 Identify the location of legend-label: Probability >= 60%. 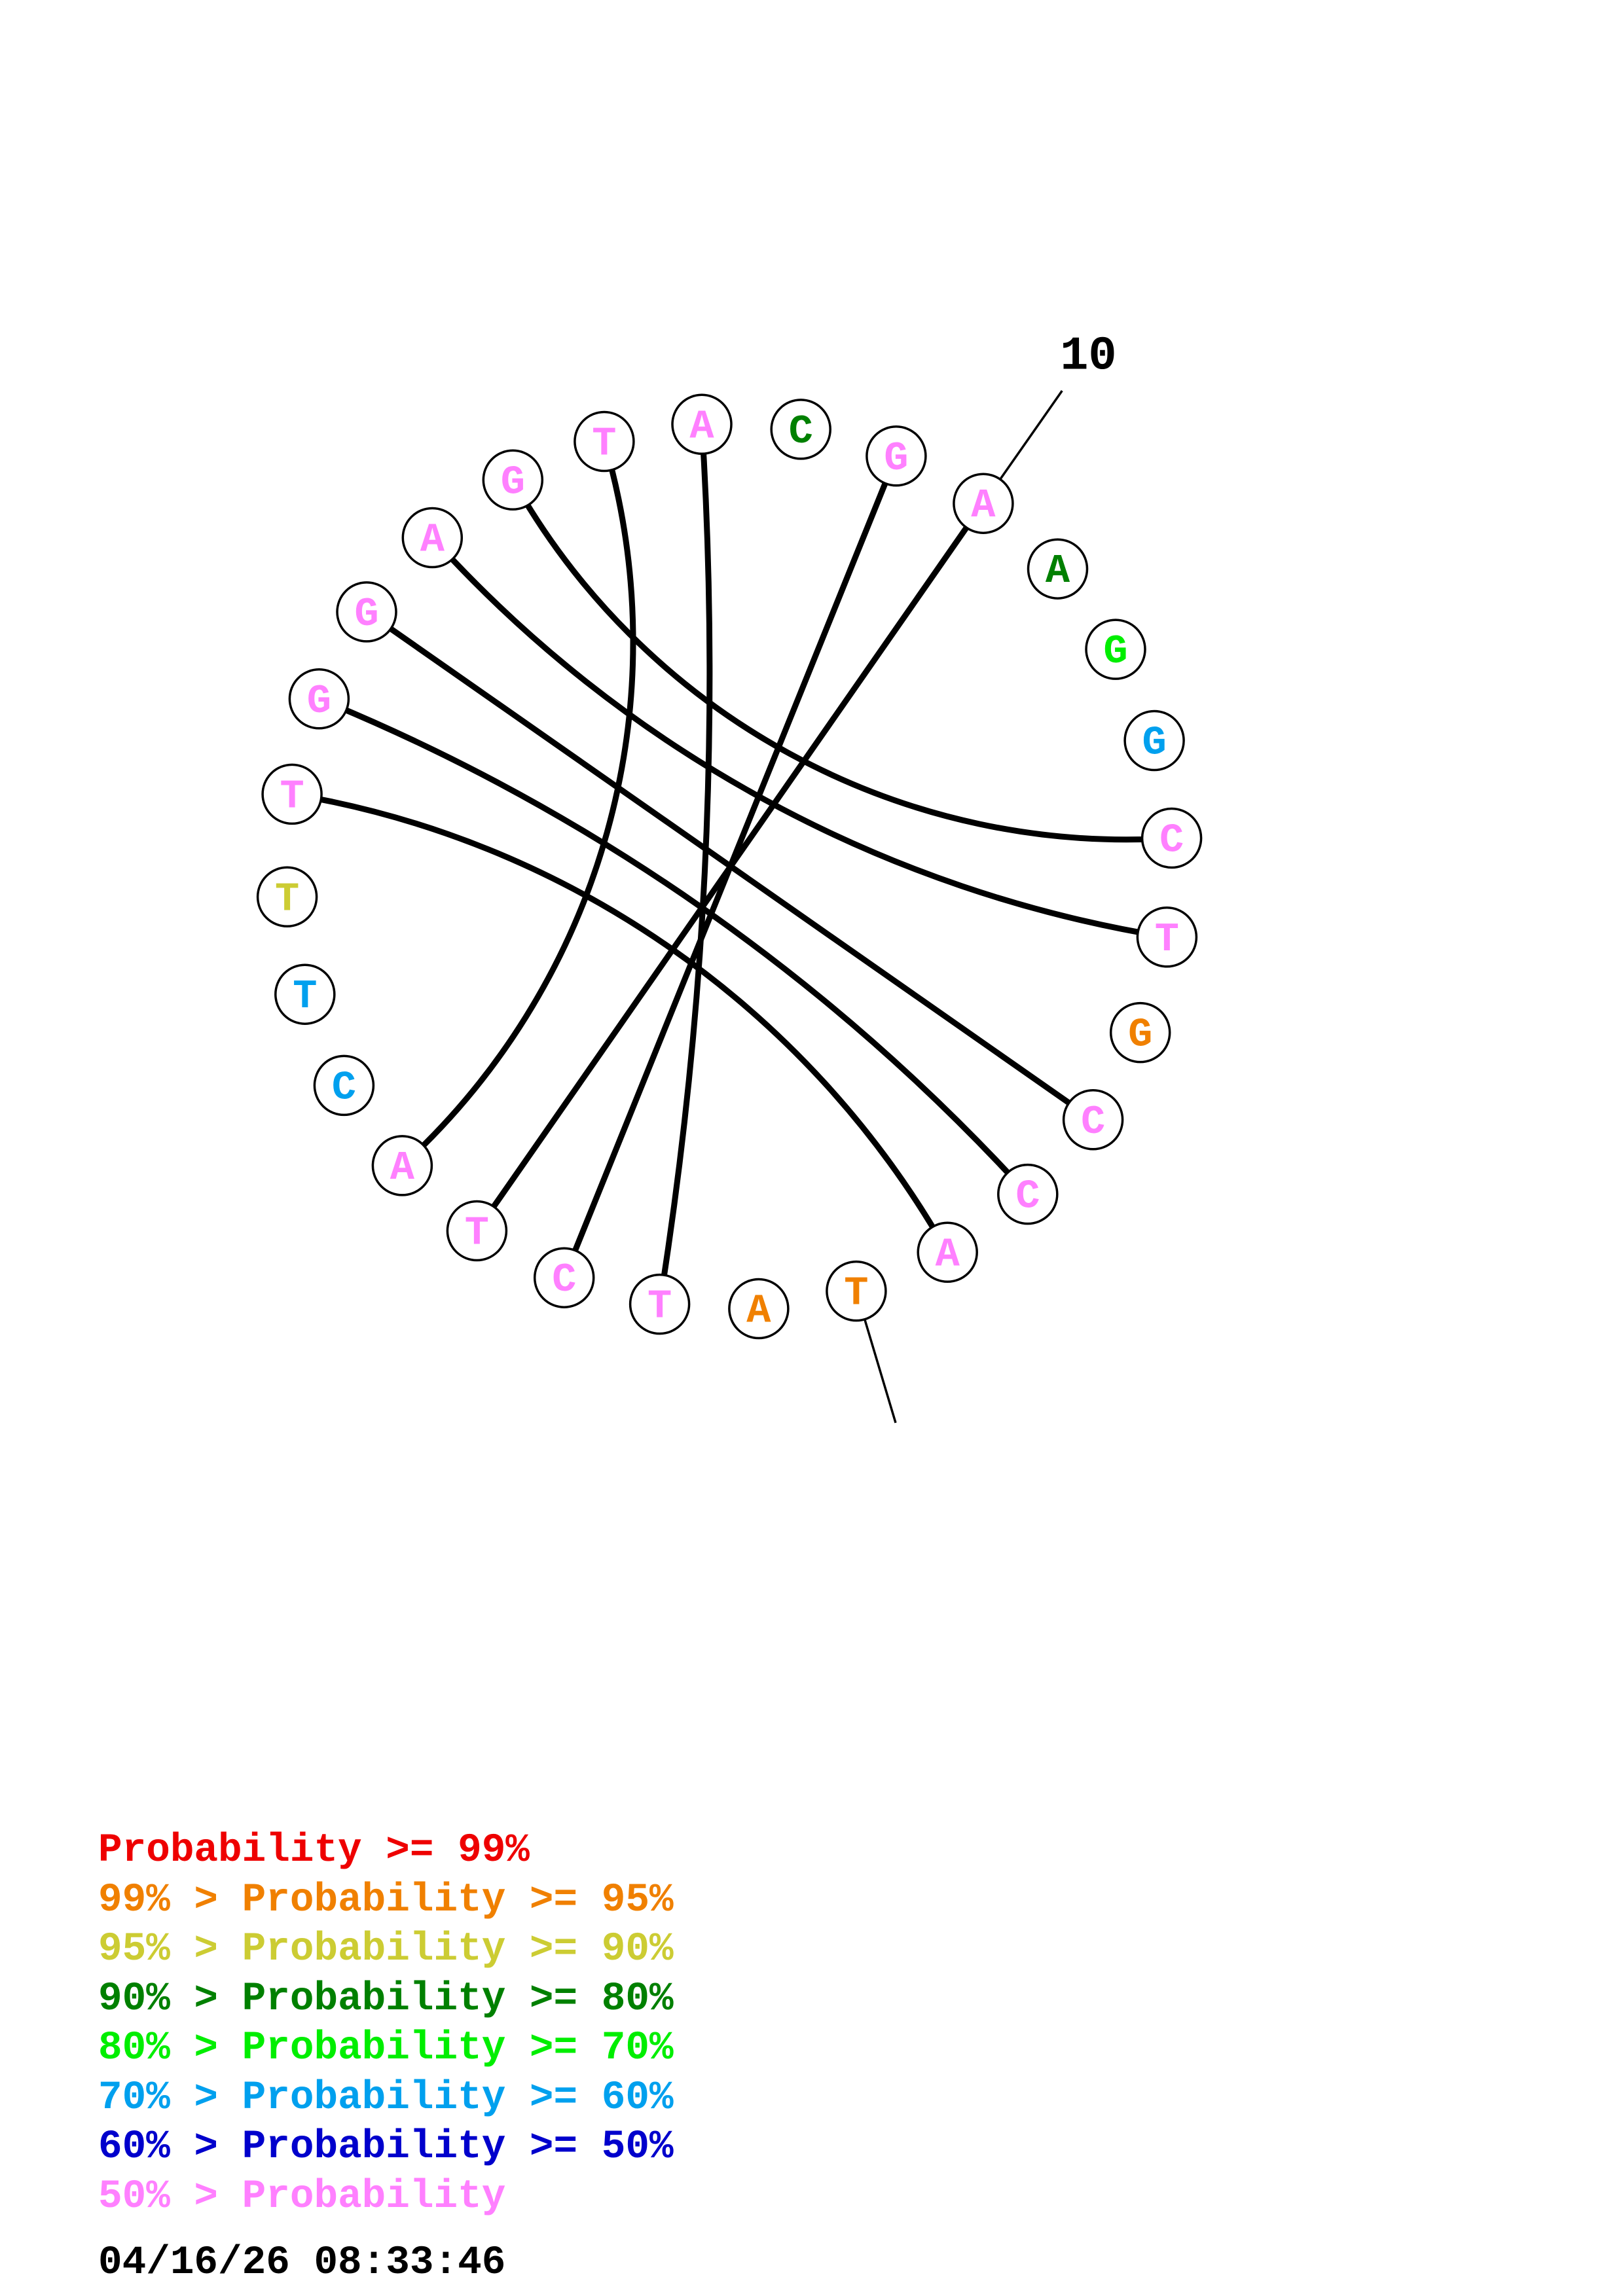
(458, 2098).